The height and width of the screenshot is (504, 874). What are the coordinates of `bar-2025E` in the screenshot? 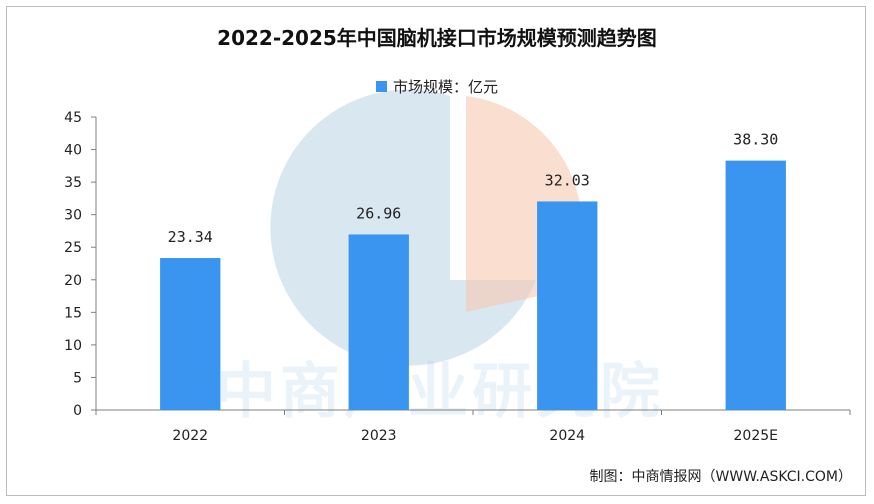 It's located at (755, 285).